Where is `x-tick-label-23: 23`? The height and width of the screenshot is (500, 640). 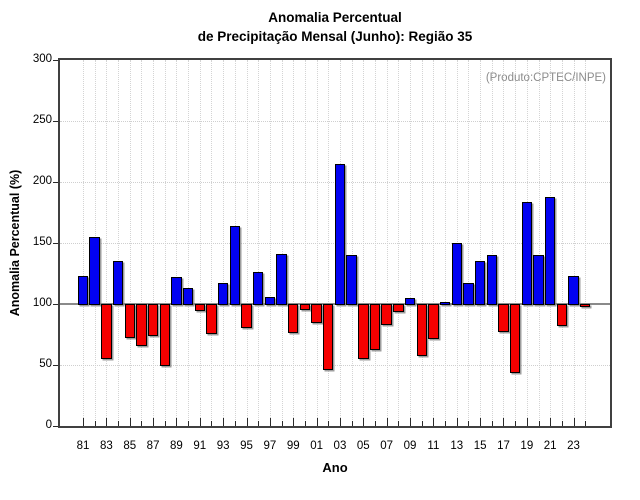 x-tick-label-23: 23 is located at coordinates (573, 446).